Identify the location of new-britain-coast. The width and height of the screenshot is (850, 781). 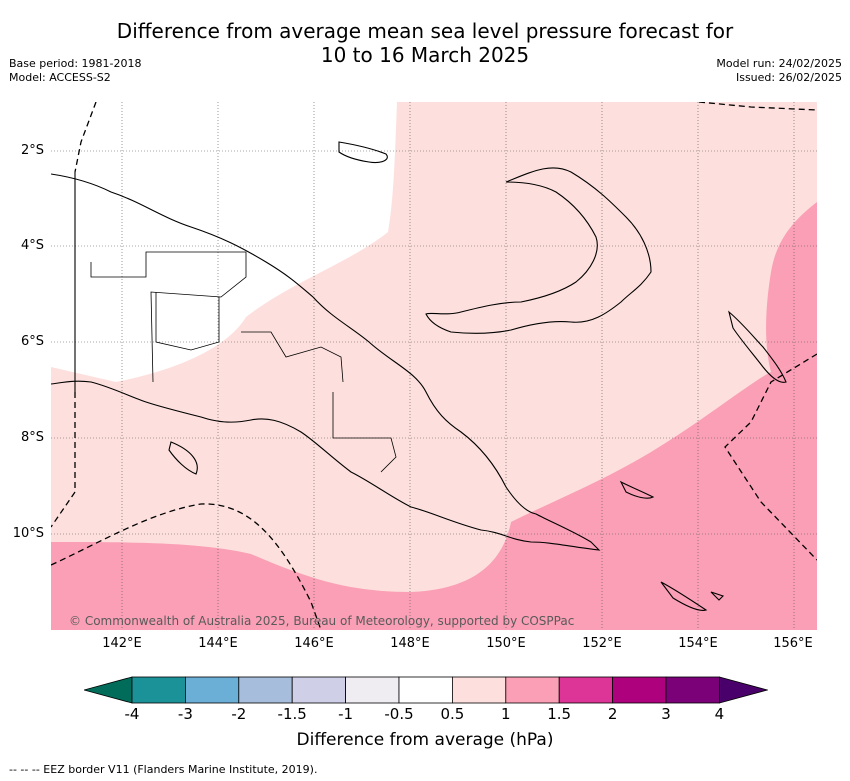
(538, 250).